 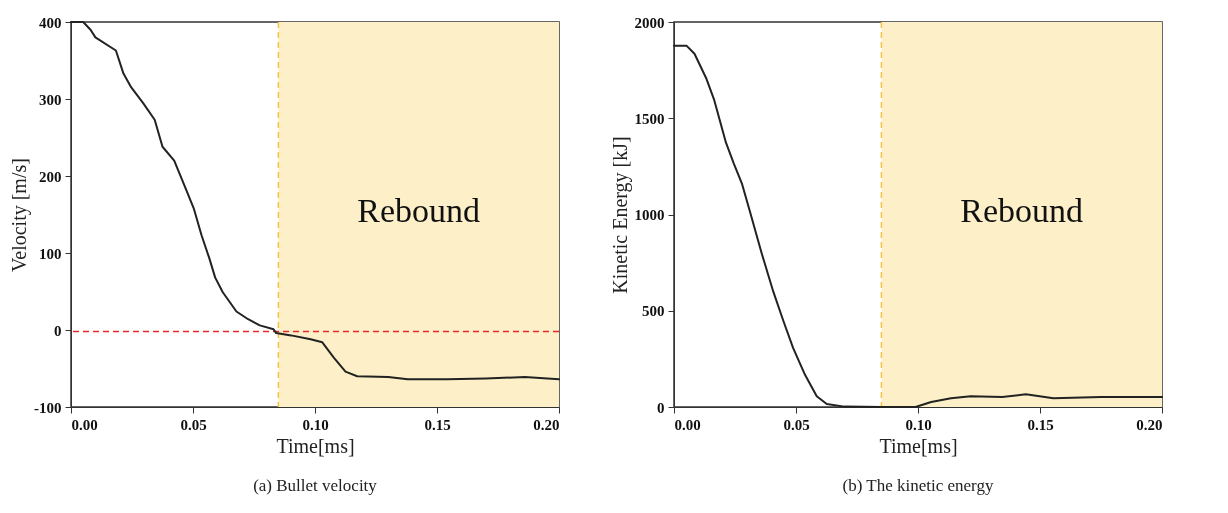 I want to click on y-tick-label: 1000, so click(x=649, y=215).